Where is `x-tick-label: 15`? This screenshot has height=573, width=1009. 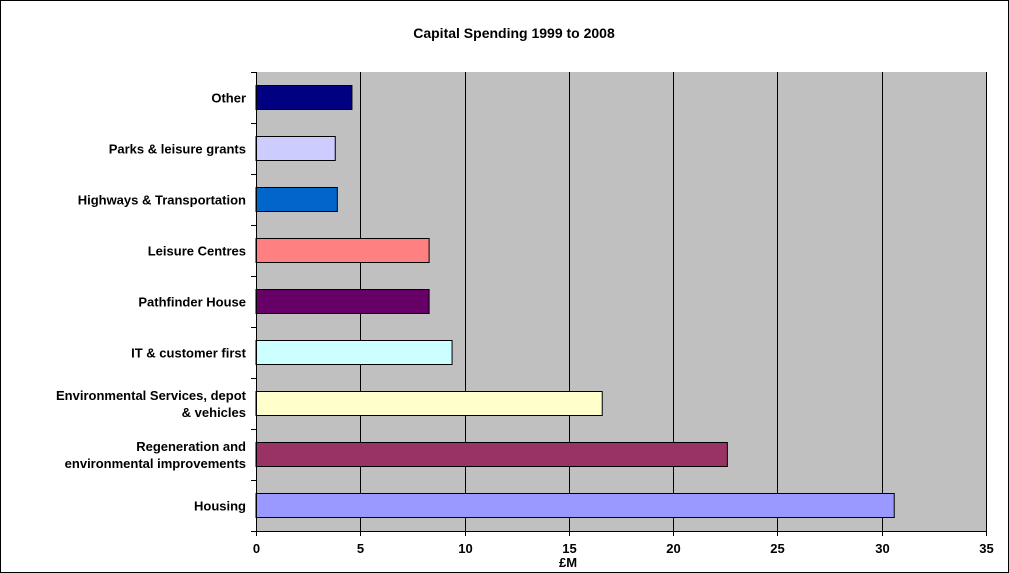
x-tick-label: 15 is located at coordinates (569, 548).